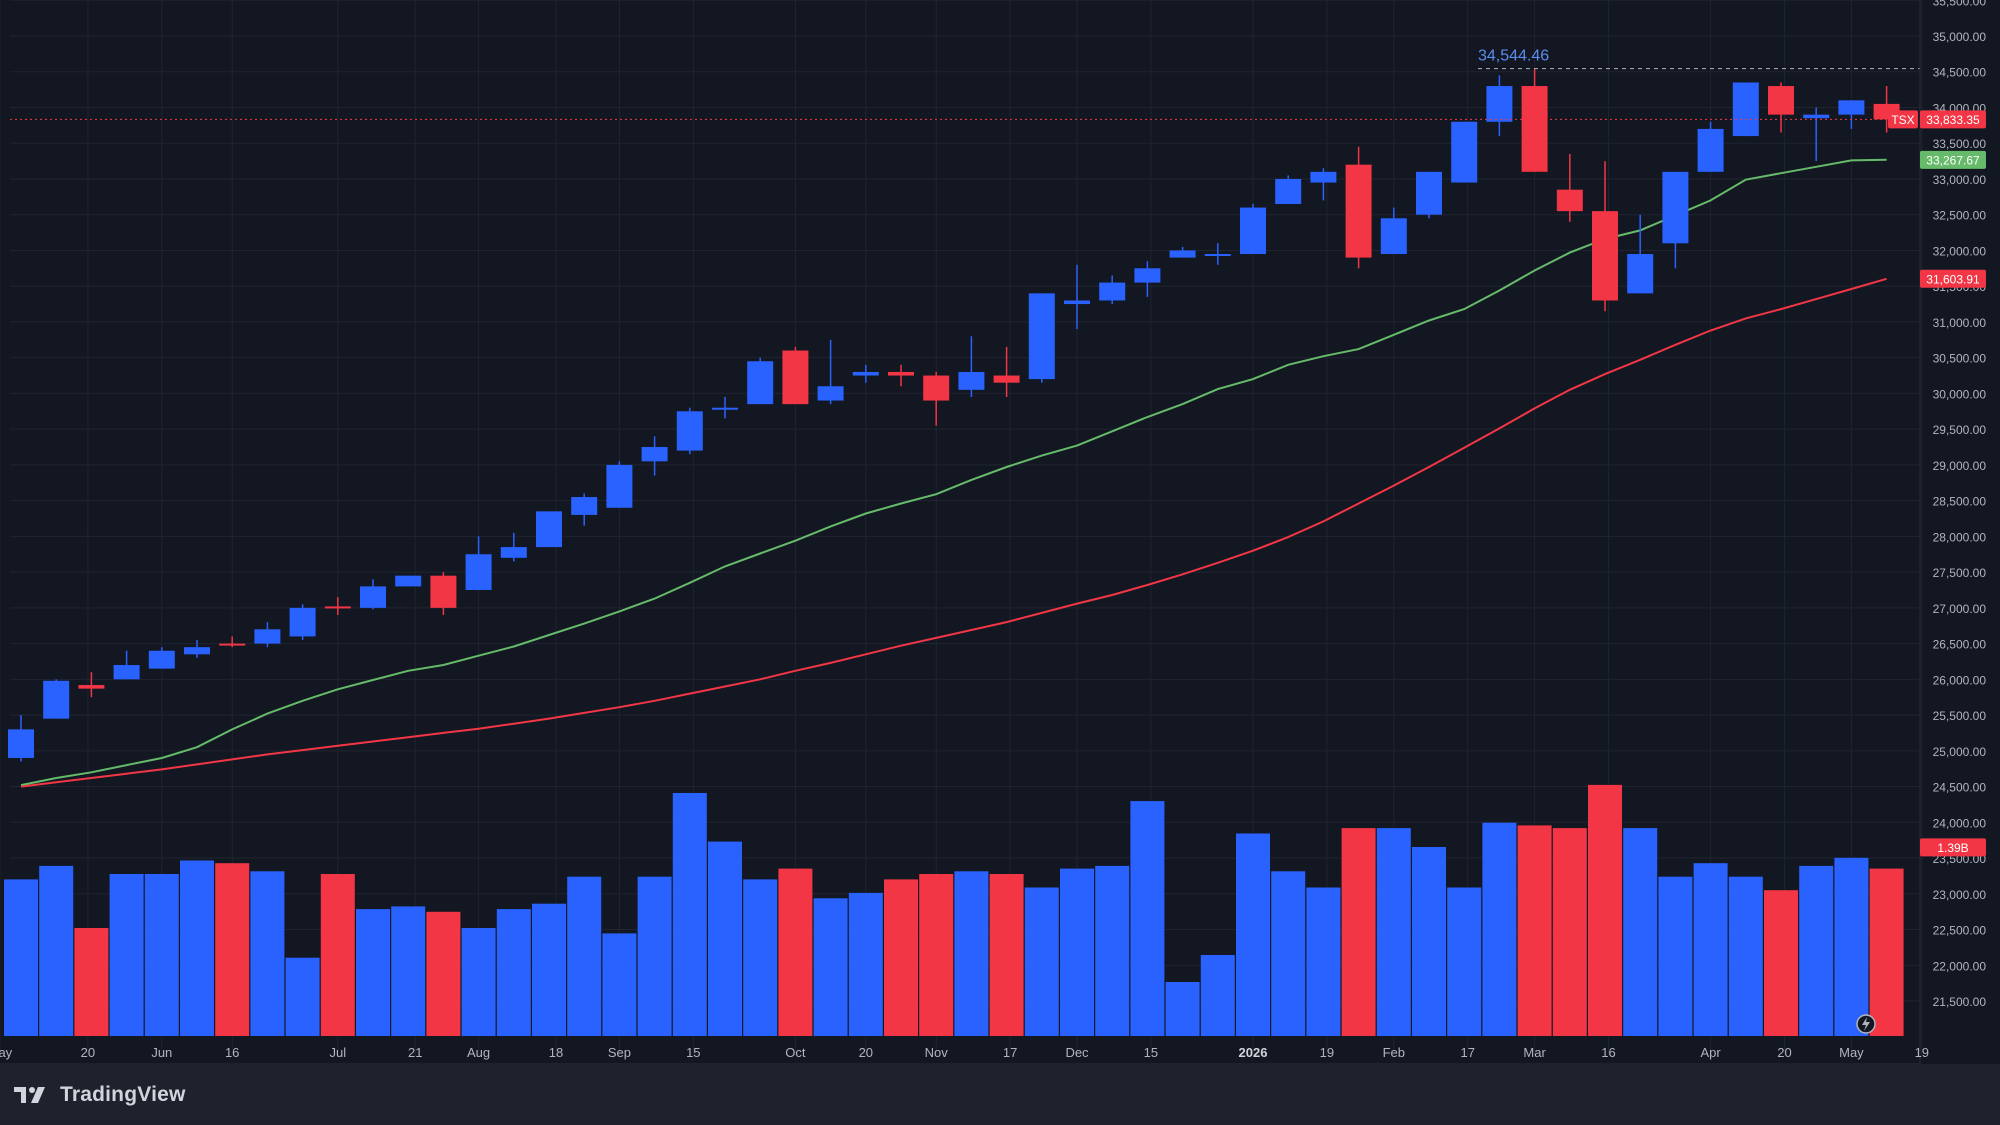 The width and height of the screenshot is (2000, 1125). I want to click on last-price-badge: 33,833.35, so click(1953, 120).